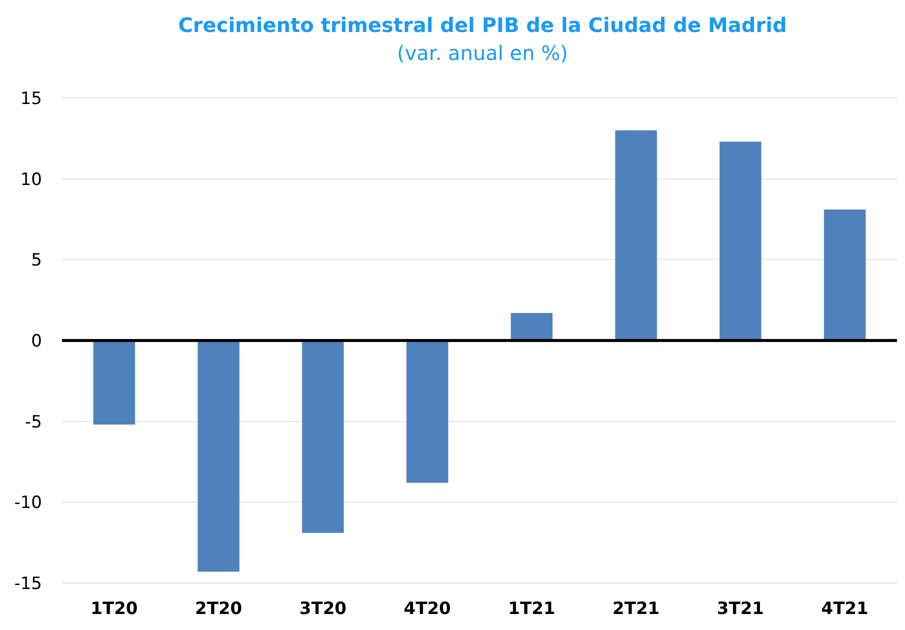 Image resolution: width=905 pixels, height=630 pixels. I want to click on y-tick-label: -5, so click(33, 422).